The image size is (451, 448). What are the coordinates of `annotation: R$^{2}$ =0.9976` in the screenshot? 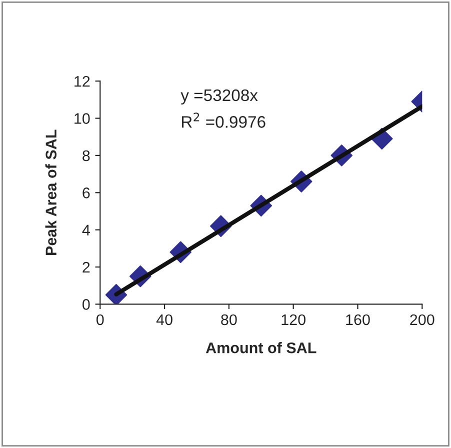 It's located at (224, 120).